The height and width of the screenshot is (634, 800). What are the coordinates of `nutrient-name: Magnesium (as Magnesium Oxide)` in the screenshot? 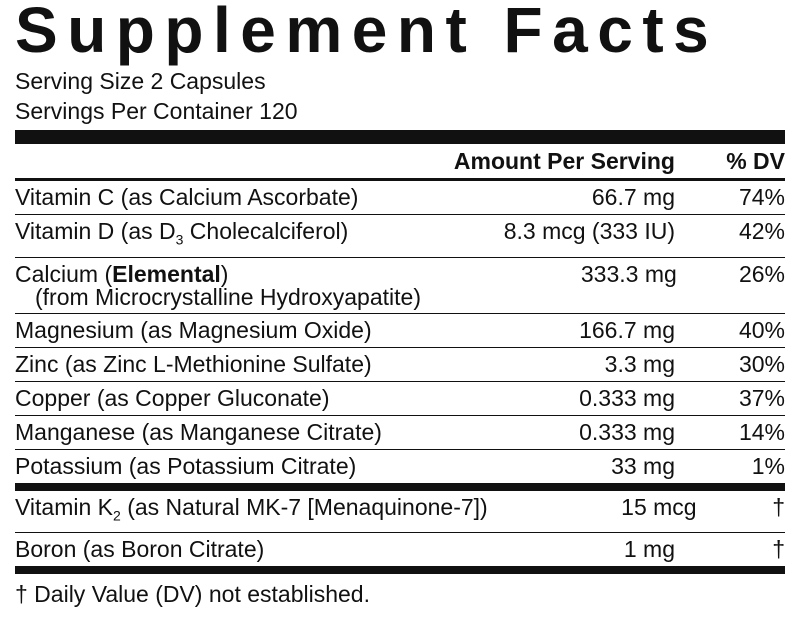 It's located at (215, 330).